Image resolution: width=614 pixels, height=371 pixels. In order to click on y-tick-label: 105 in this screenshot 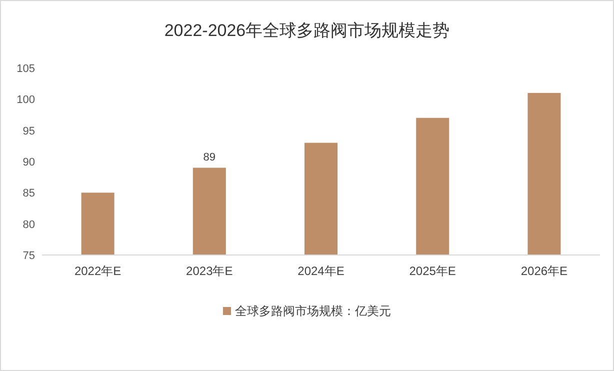, I will do `click(25, 69)`.